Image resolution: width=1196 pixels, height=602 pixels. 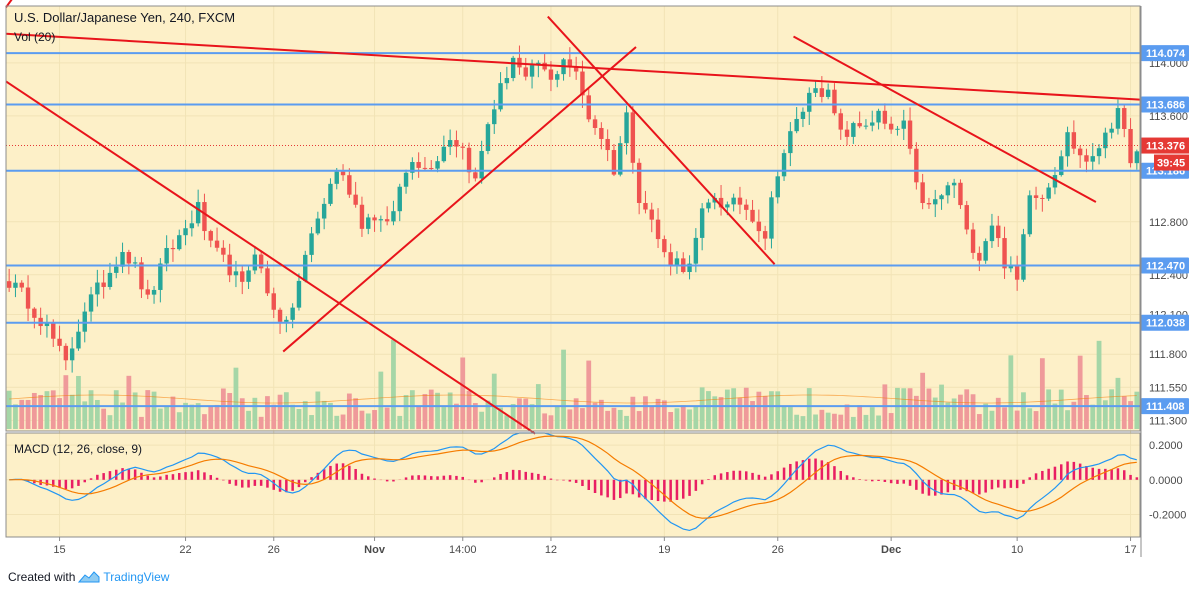 What do you see at coordinates (42, 577) in the screenshot?
I see `created-with-text: Created with` at bounding box center [42, 577].